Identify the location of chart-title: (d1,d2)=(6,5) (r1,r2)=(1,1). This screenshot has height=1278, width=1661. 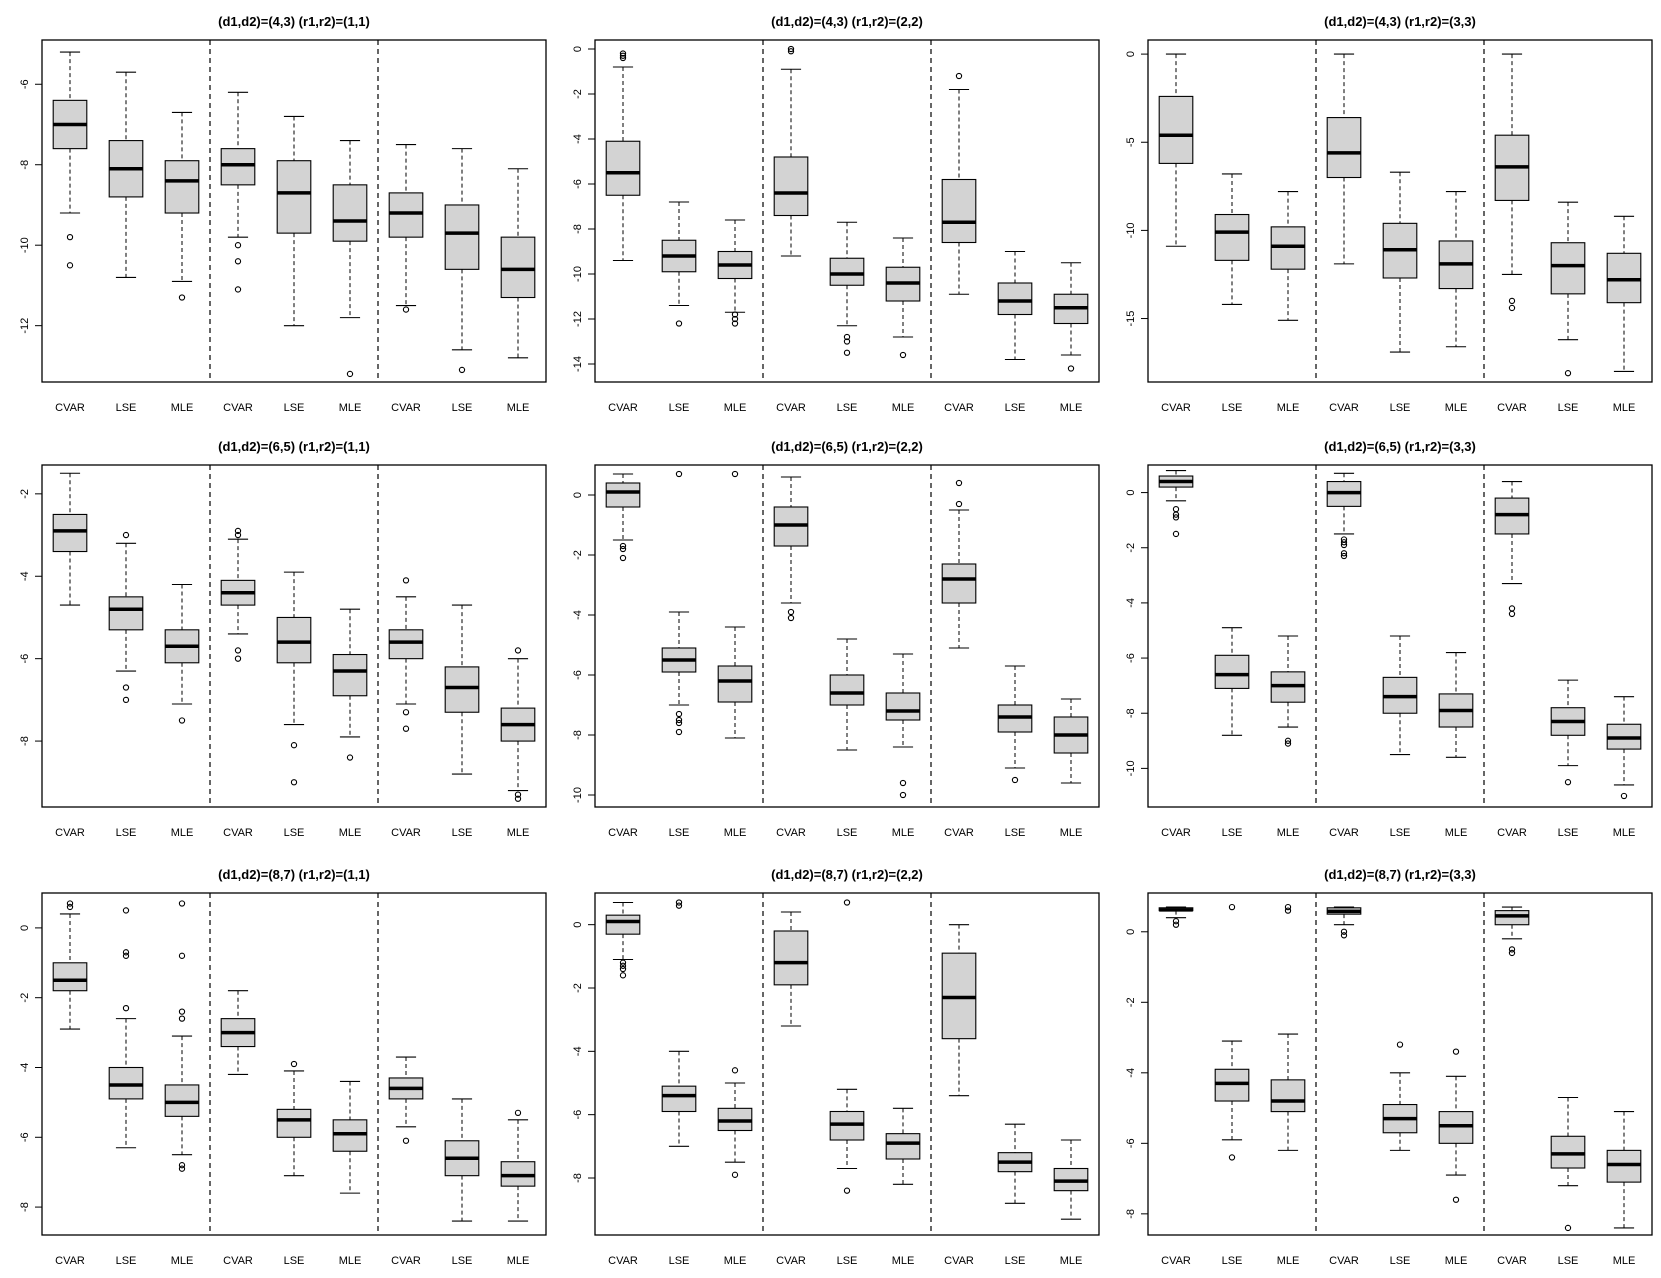
(294, 446).